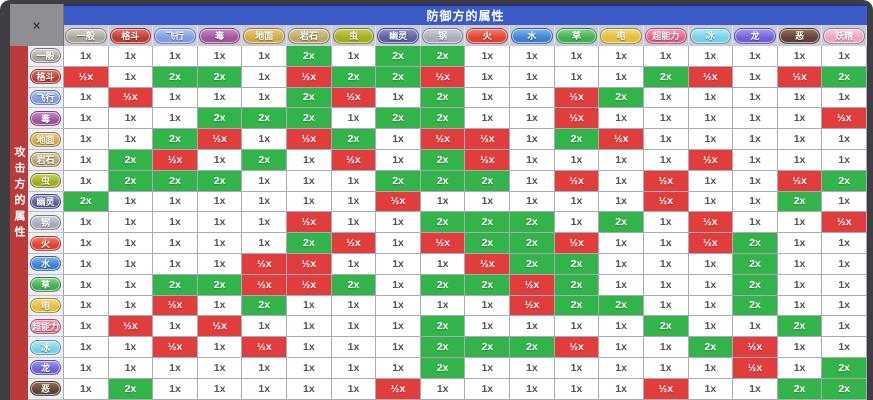 Image resolution: width=873 pixels, height=400 pixels. What do you see at coordinates (577, 347) in the screenshot?
I see `matchup-冰-vs-草: ½x` at bounding box center [577, 347].